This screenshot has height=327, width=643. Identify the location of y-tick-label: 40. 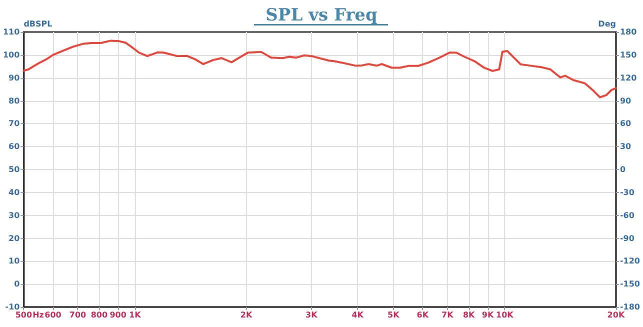
(14, 192).